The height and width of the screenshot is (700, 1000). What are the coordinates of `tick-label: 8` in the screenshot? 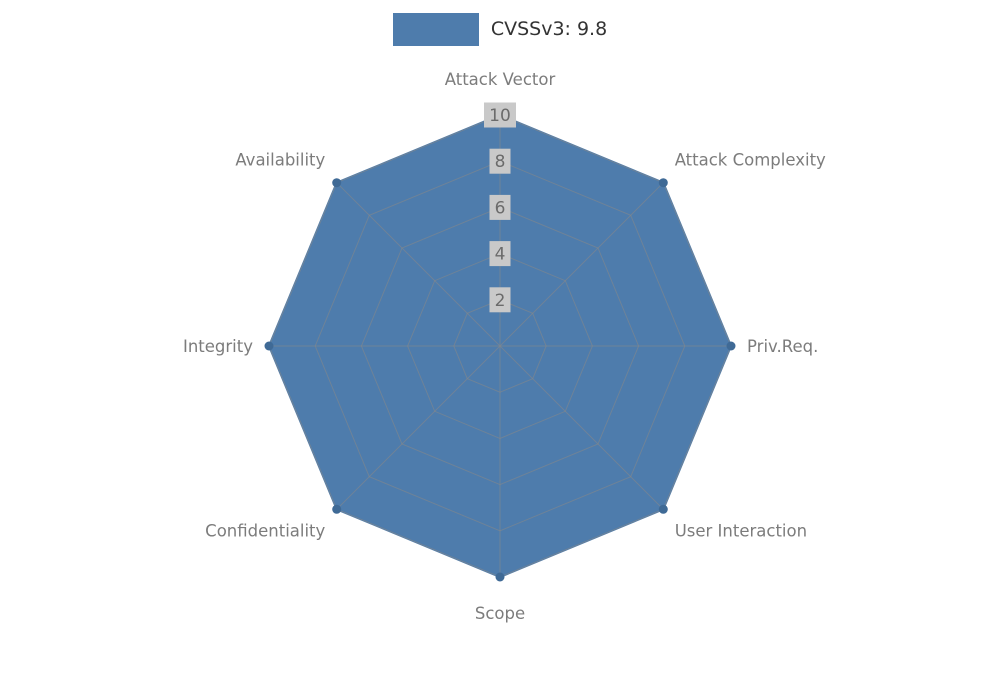 It's located at (500, 162).